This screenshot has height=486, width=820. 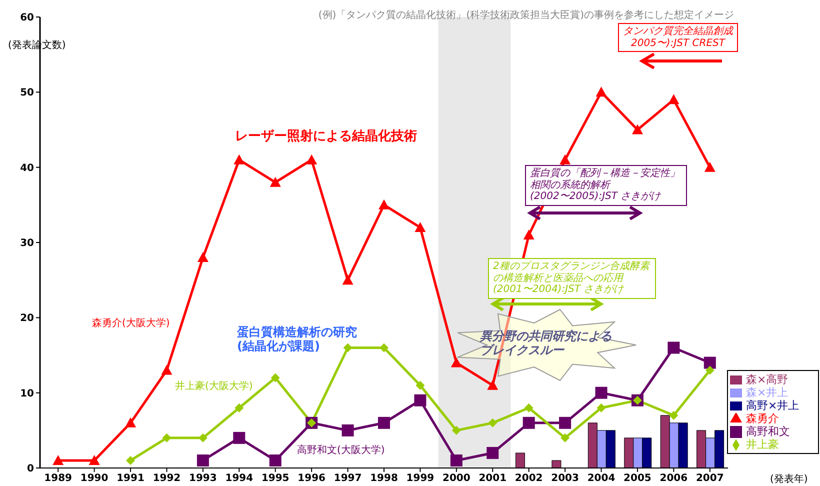 What do you see at coordinates (58, 478) in the screenshot?
I see `x-tick-label: 1989` at bounding box center [58, 478].